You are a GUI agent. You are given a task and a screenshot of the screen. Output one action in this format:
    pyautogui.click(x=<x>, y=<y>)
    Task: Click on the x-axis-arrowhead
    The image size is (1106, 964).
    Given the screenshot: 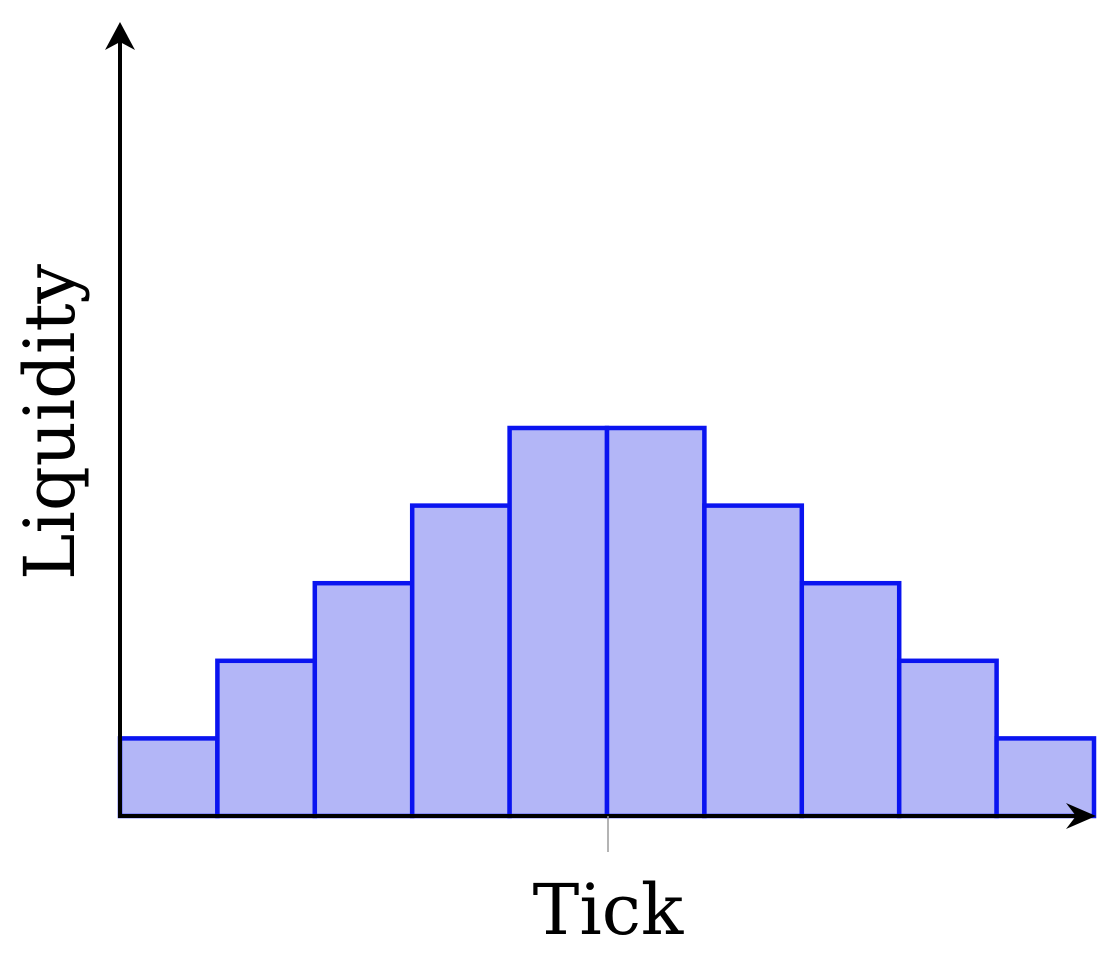 What is the action you would take?
    pyautogui.click(x=1081, y=816)
    